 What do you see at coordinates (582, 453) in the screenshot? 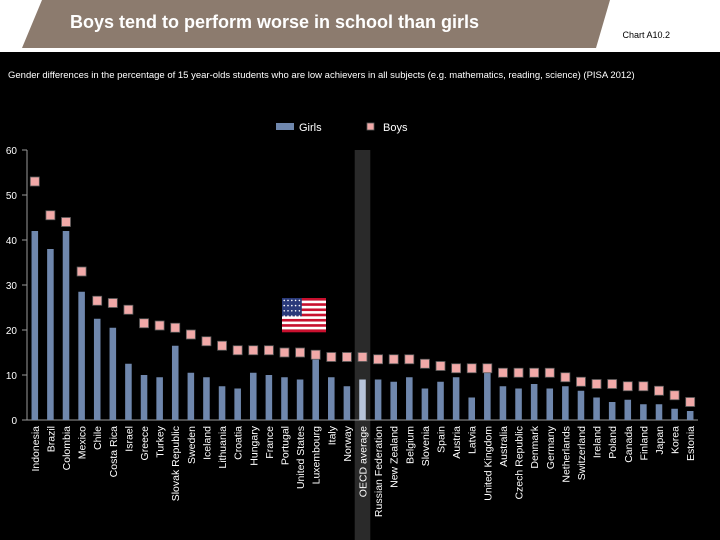
I see `x-category-label: Switzerland` at bounding box center [582, 453].